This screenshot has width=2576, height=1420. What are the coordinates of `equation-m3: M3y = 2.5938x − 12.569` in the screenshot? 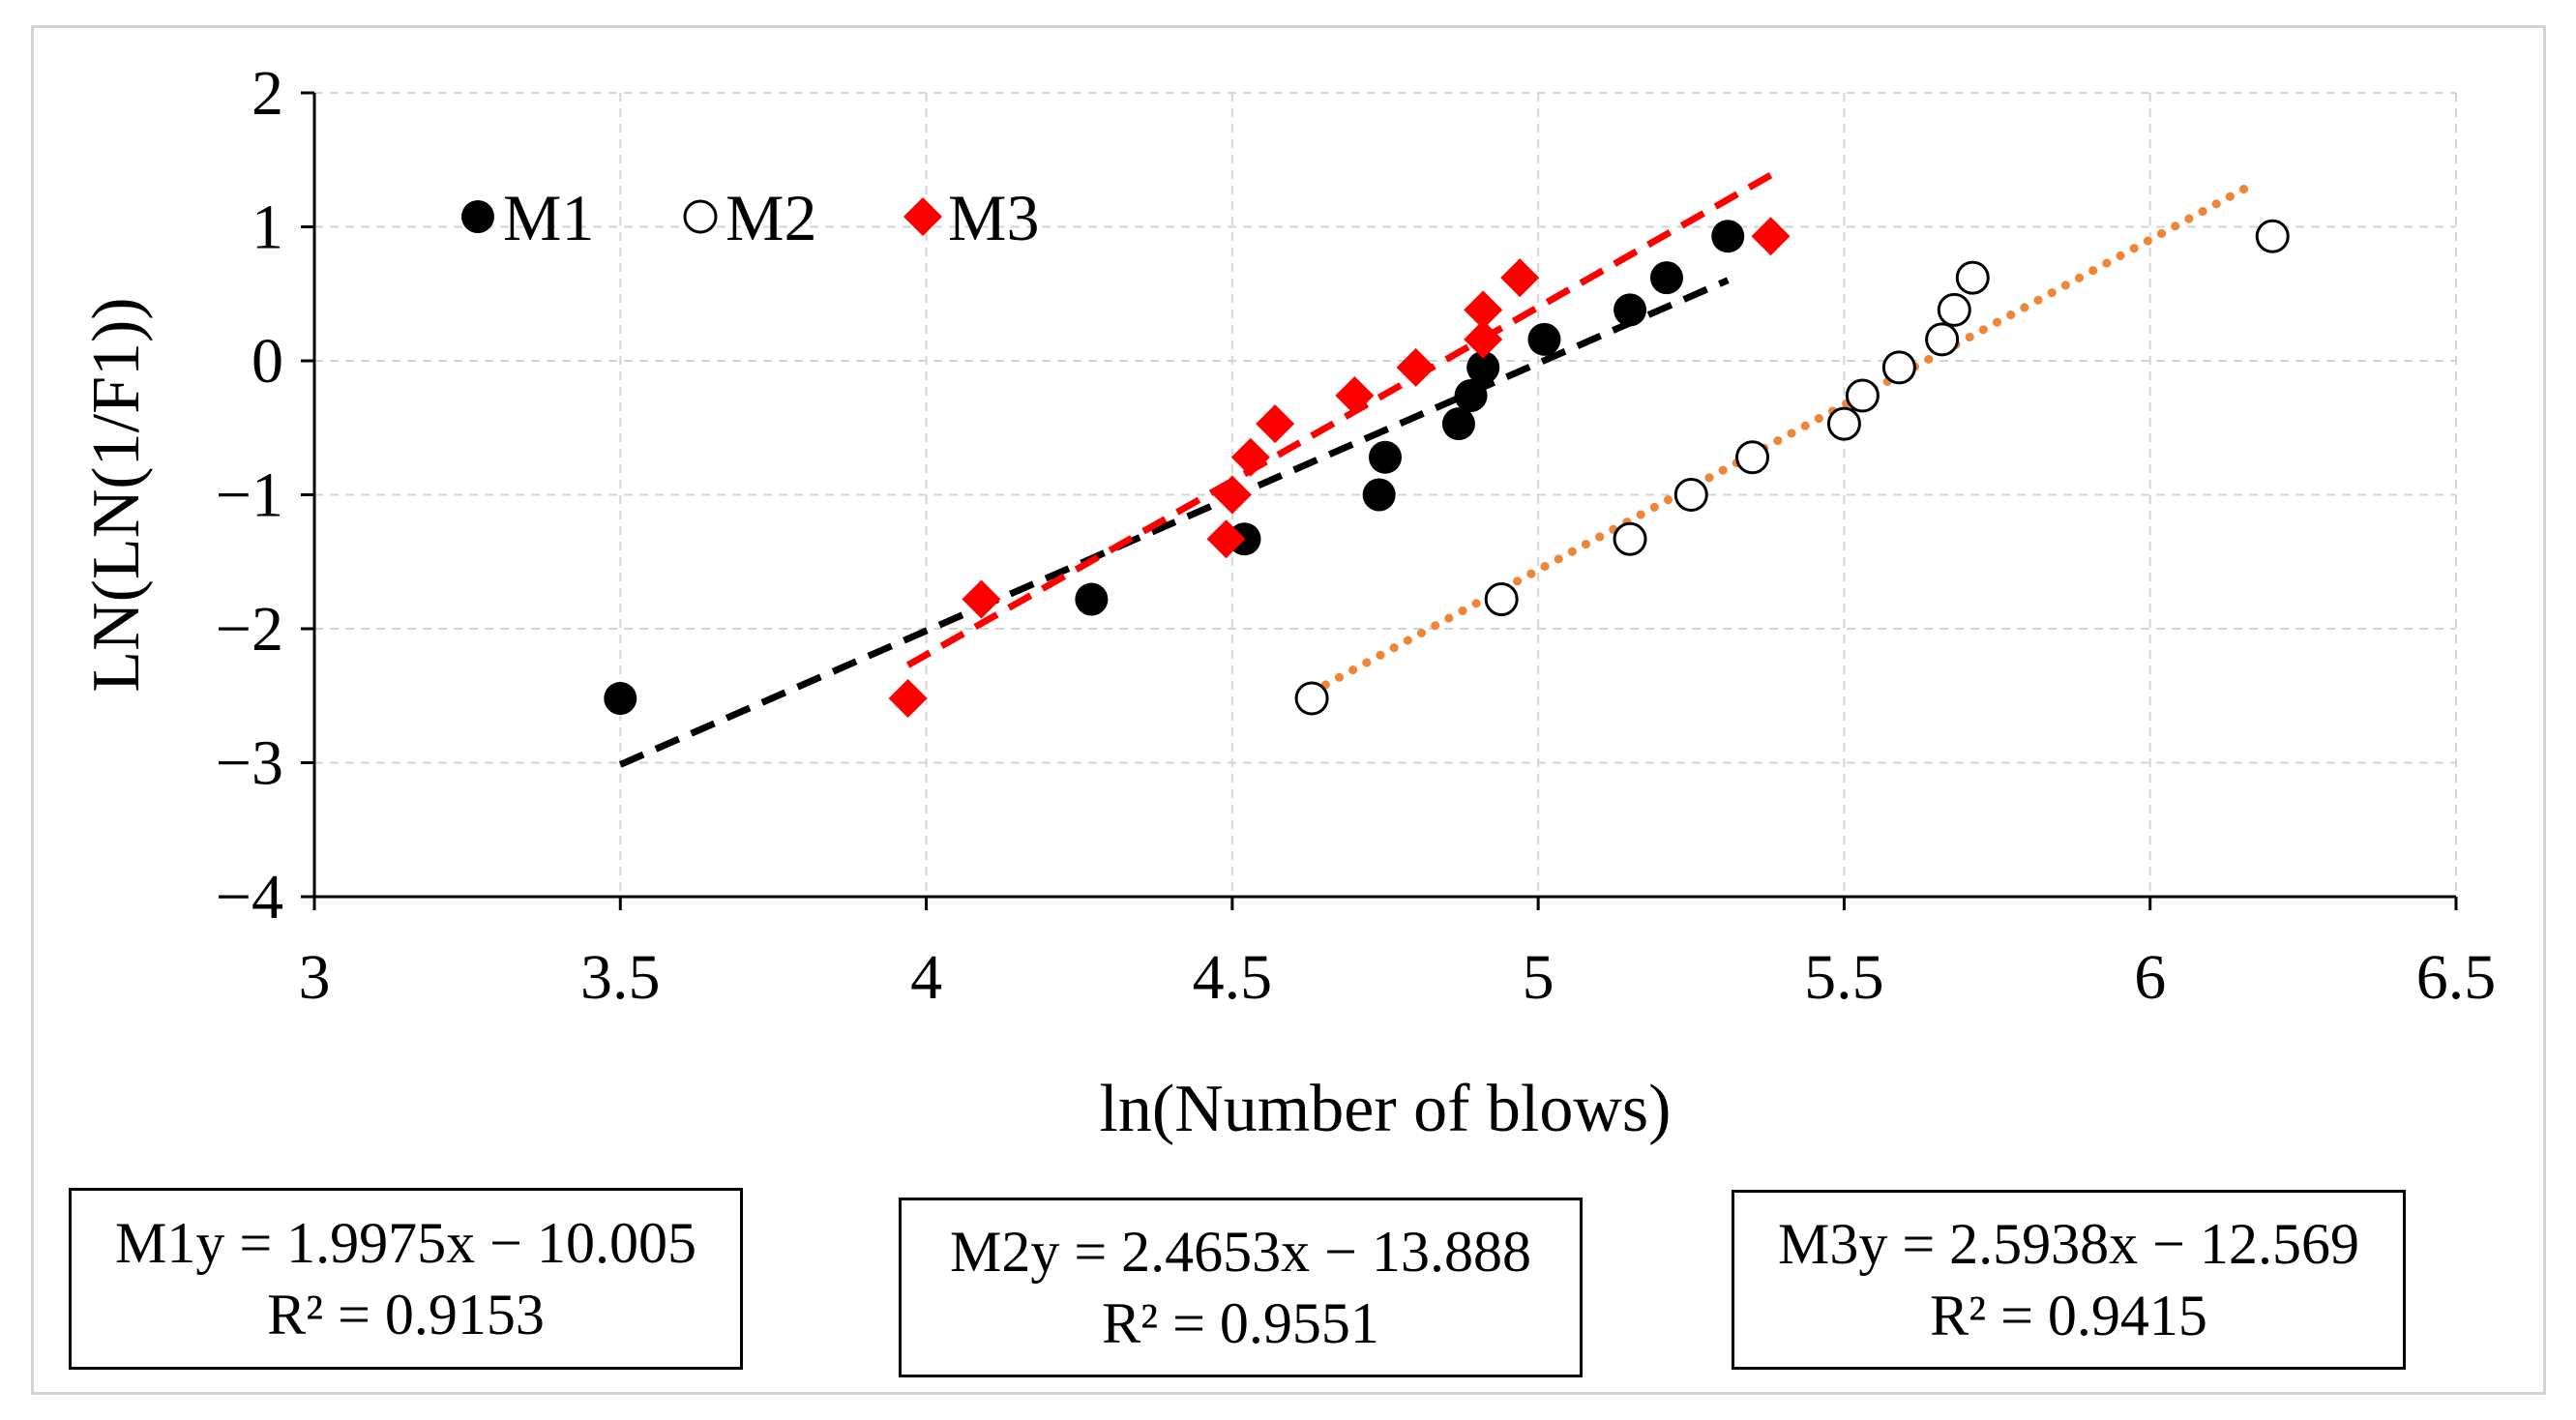 It's located at (2068, 1244).